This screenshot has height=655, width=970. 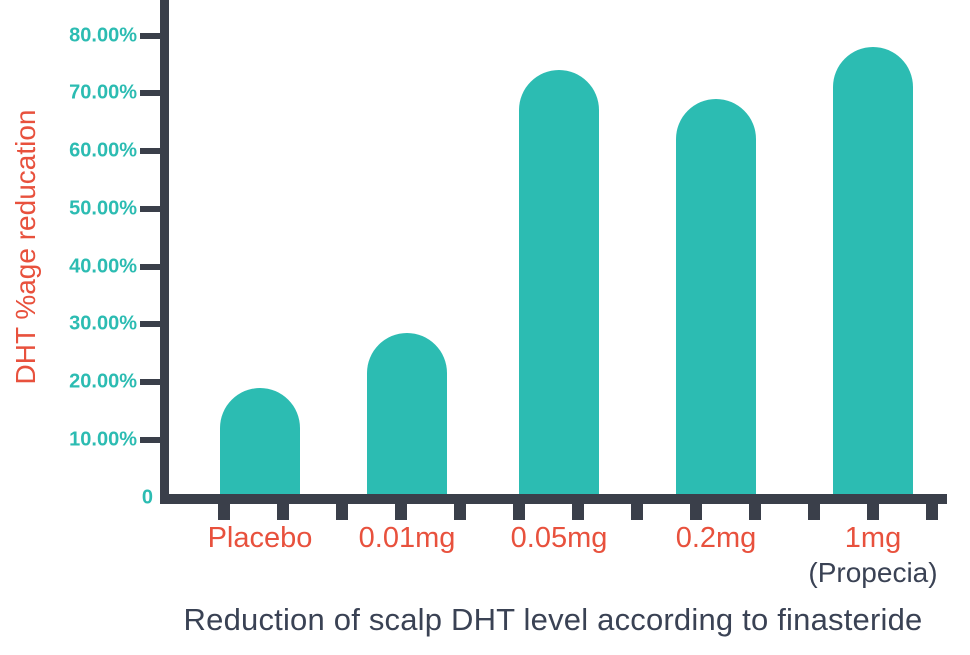 I want to click on x-category-label: 0.01mg, so click(x=407, y=538).